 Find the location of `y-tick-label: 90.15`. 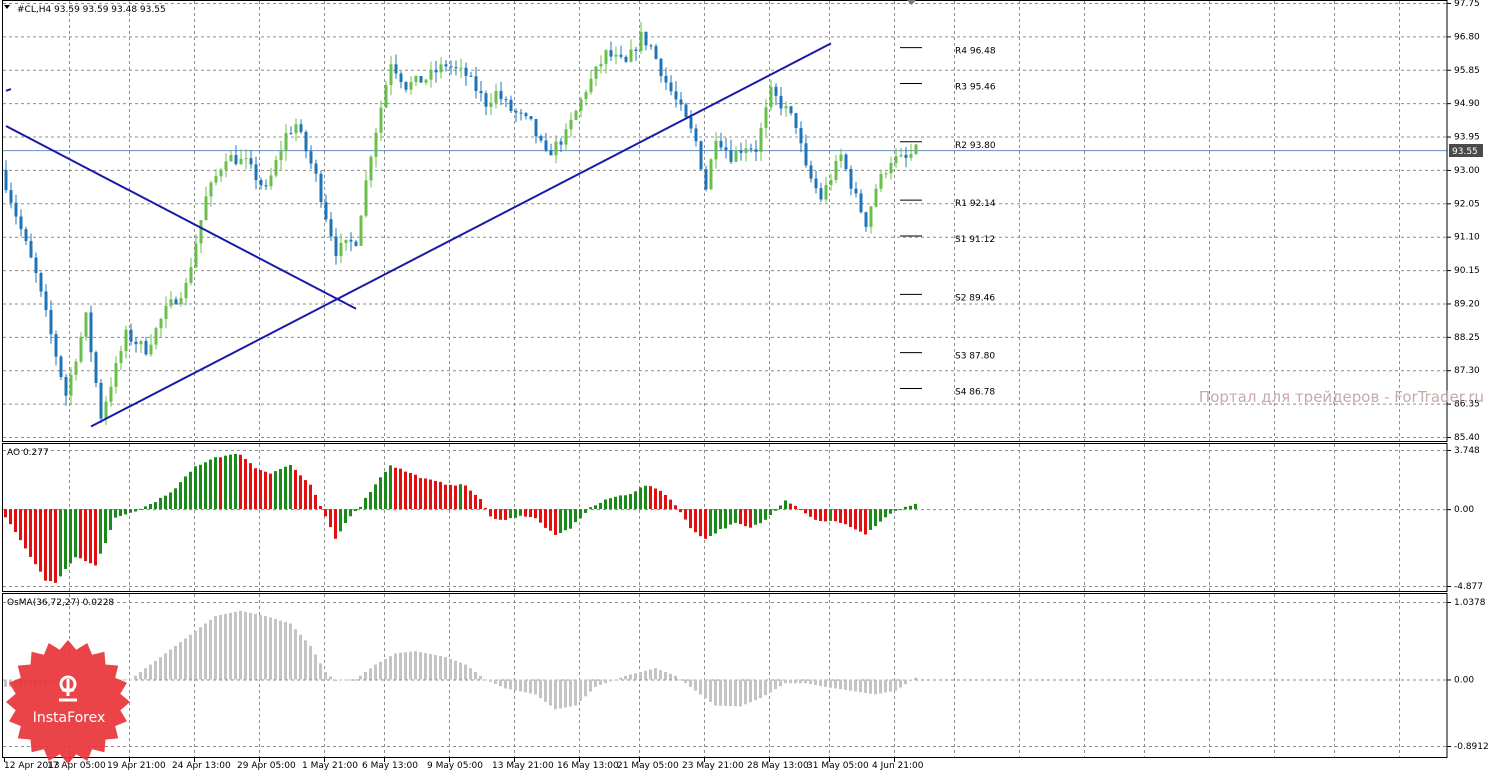

y-tick-label: 90.15 is located at coordinates (1467, 271).